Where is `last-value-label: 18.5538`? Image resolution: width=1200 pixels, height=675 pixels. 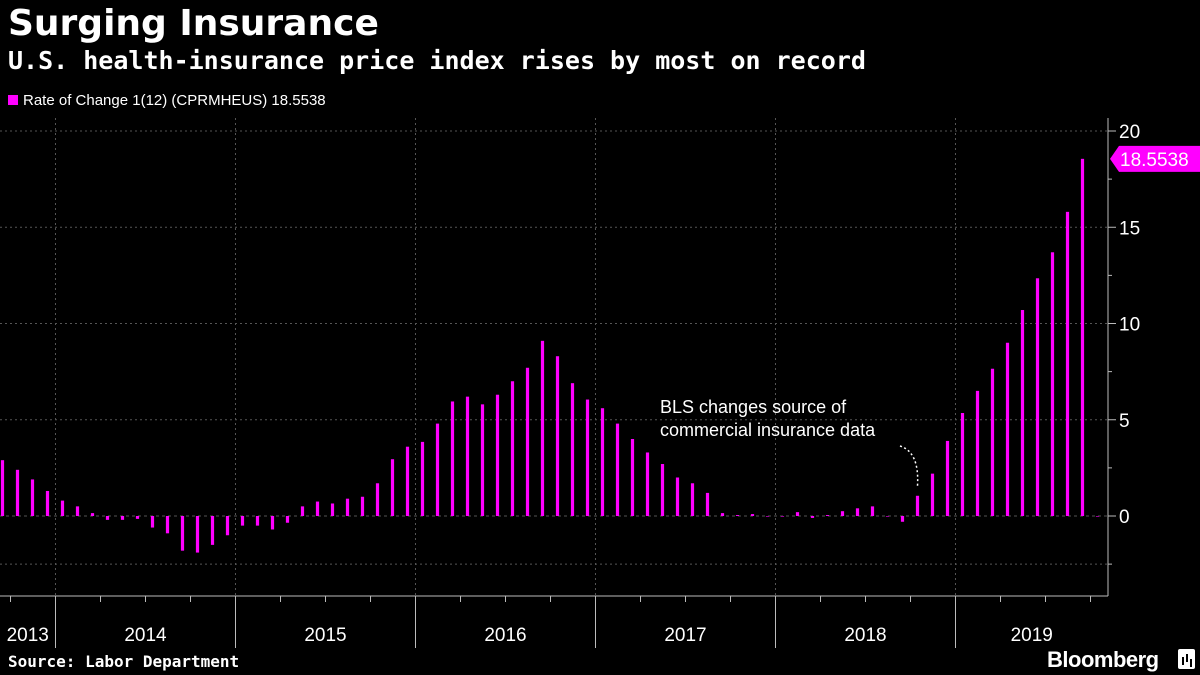 last-value-label: 18.5538 is located at coordinates (1154, 160).